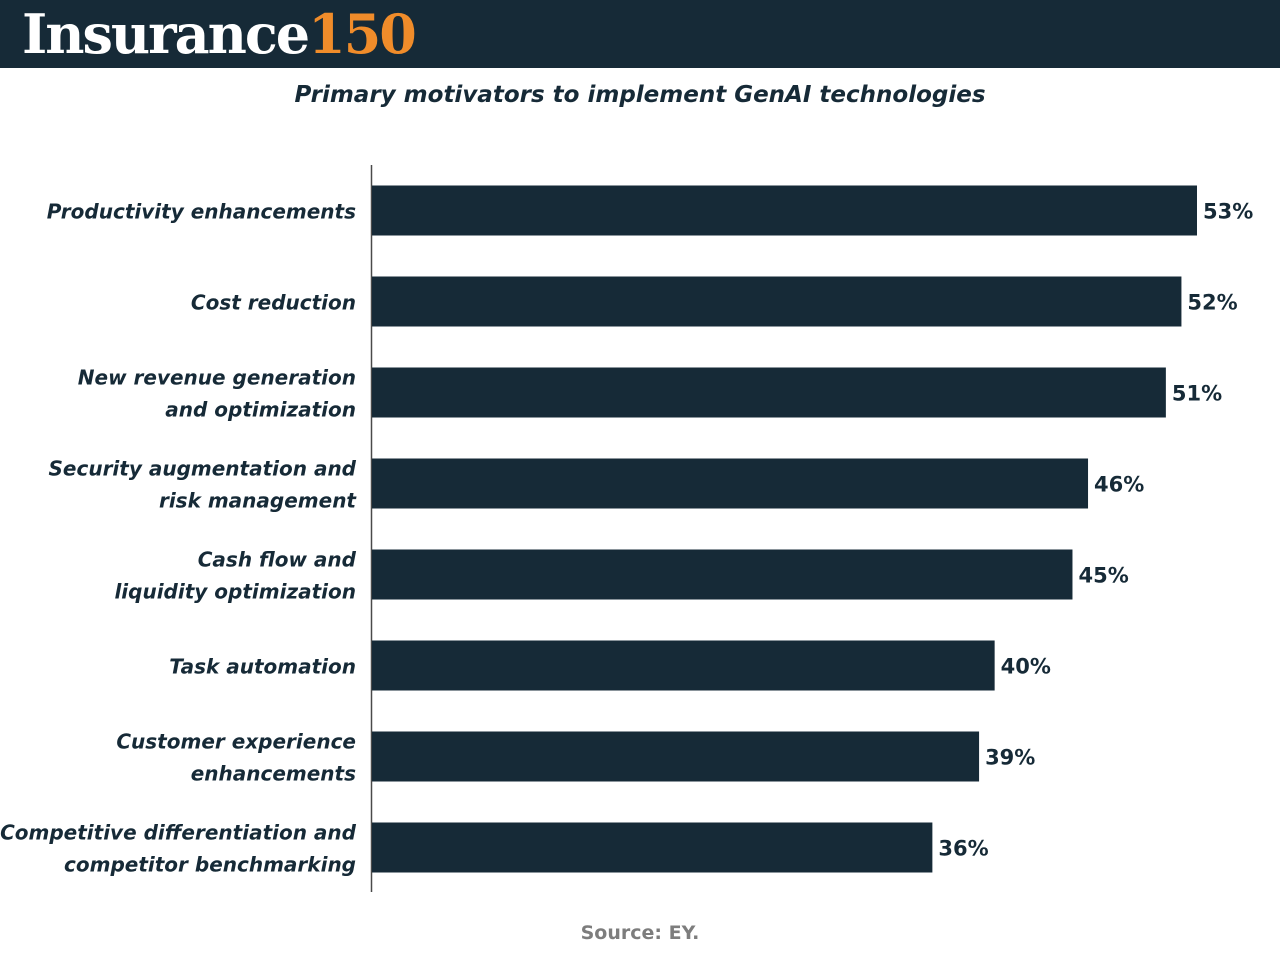 The height and width of the screenshot is (960, 1280). What do you see at coordinates (1212, 303) in the screenshot?
I see `bar-value-label: 52%` at bounding box center [1212, 303].